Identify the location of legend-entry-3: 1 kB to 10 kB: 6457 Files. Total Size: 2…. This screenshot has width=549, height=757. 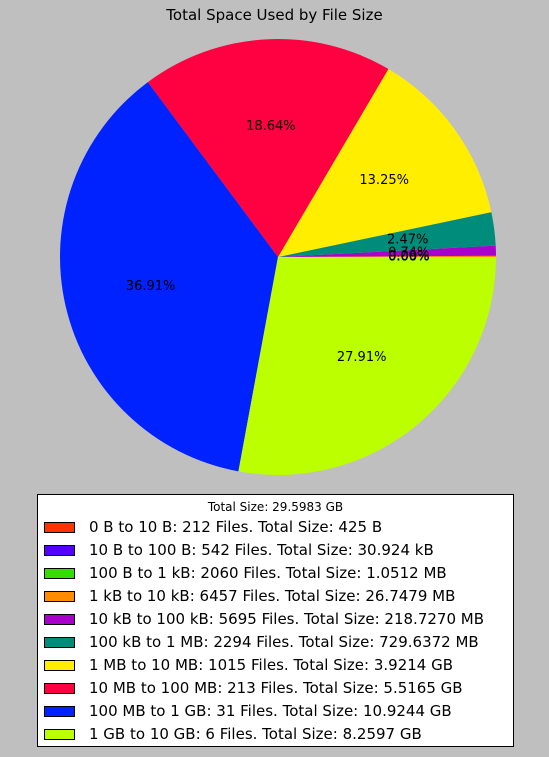
(275, 596).